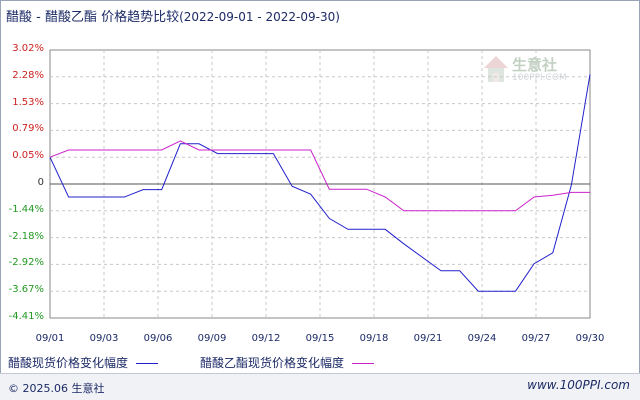 Image resolution: width=640 pixels, height=400 pixels. Describe the element at coordinates (212, 338) in the screenshot. I see `x-tick-label: 09/09` at that location.